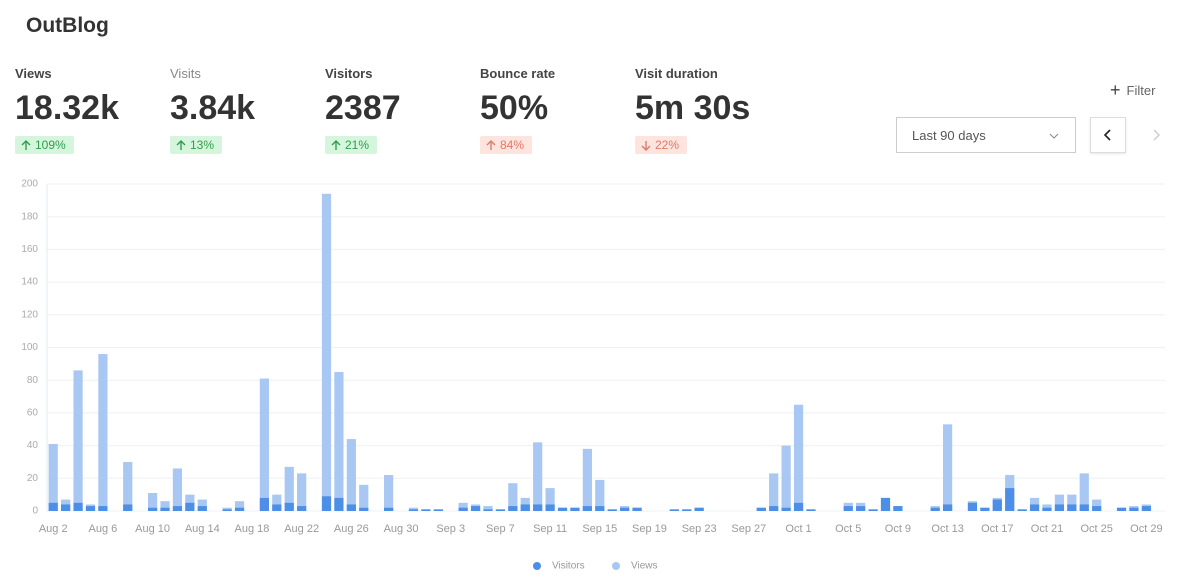 Image resolution: width=1200 pixels, height=581 pixels. What do you see at coordinates (568, 566) in the screenshot?
I see `legend-label: Visitors` at bounding box center [568, 566].